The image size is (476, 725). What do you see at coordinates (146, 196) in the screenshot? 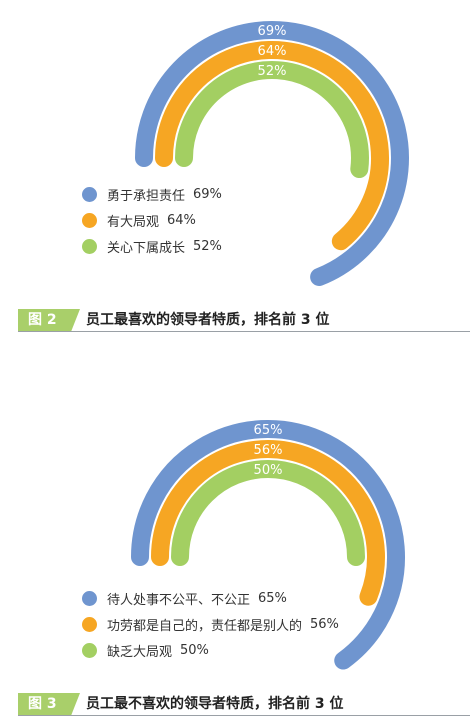
I see `legend-label: 勇于承担责任` at bounding box center [146, 196].